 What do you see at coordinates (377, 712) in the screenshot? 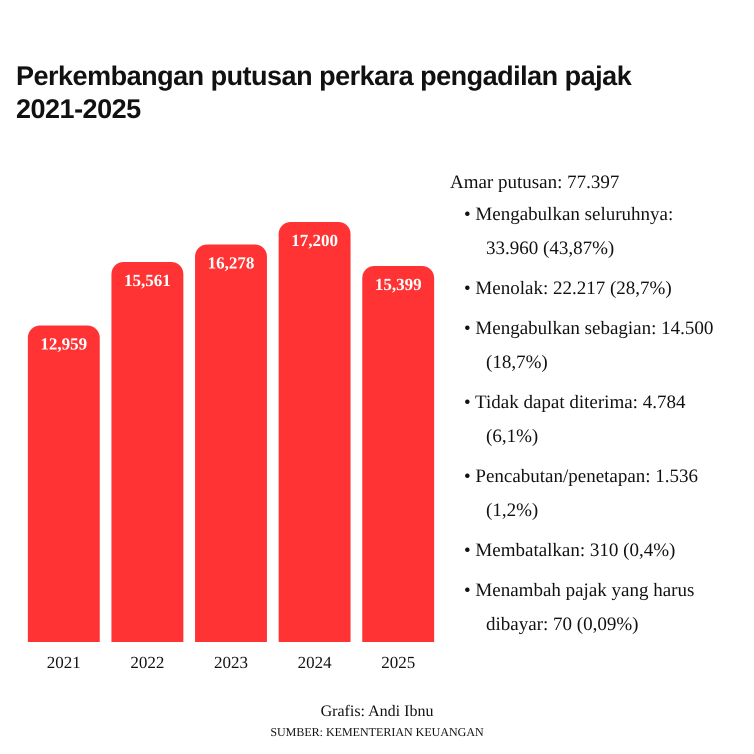
I see `text: Grafis: Andi Ibnu` at bounding box center [377, 712].